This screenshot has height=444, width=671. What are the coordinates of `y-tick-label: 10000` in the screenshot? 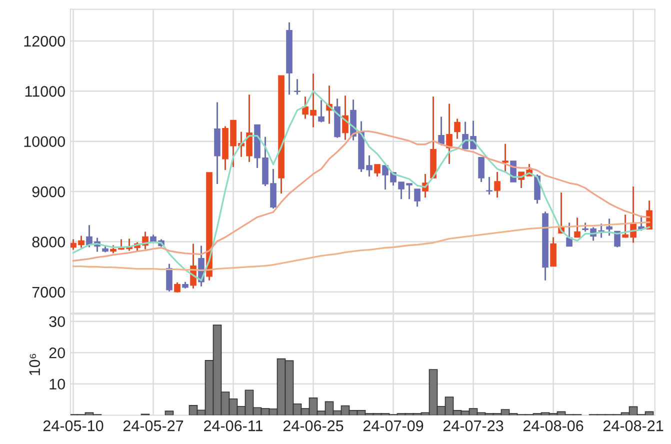 It's located at (44, 142).